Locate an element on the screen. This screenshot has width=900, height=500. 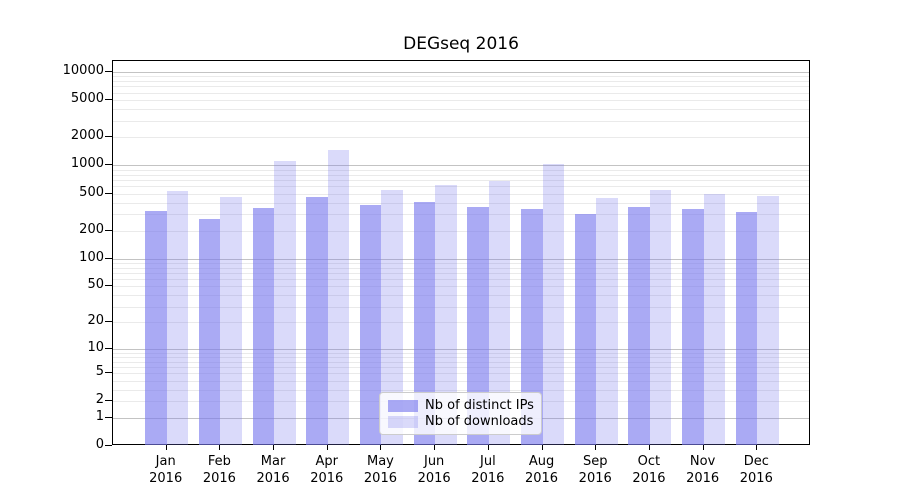
legend-item-downloads: Nb of downloads is located at coordinates (460, 421).